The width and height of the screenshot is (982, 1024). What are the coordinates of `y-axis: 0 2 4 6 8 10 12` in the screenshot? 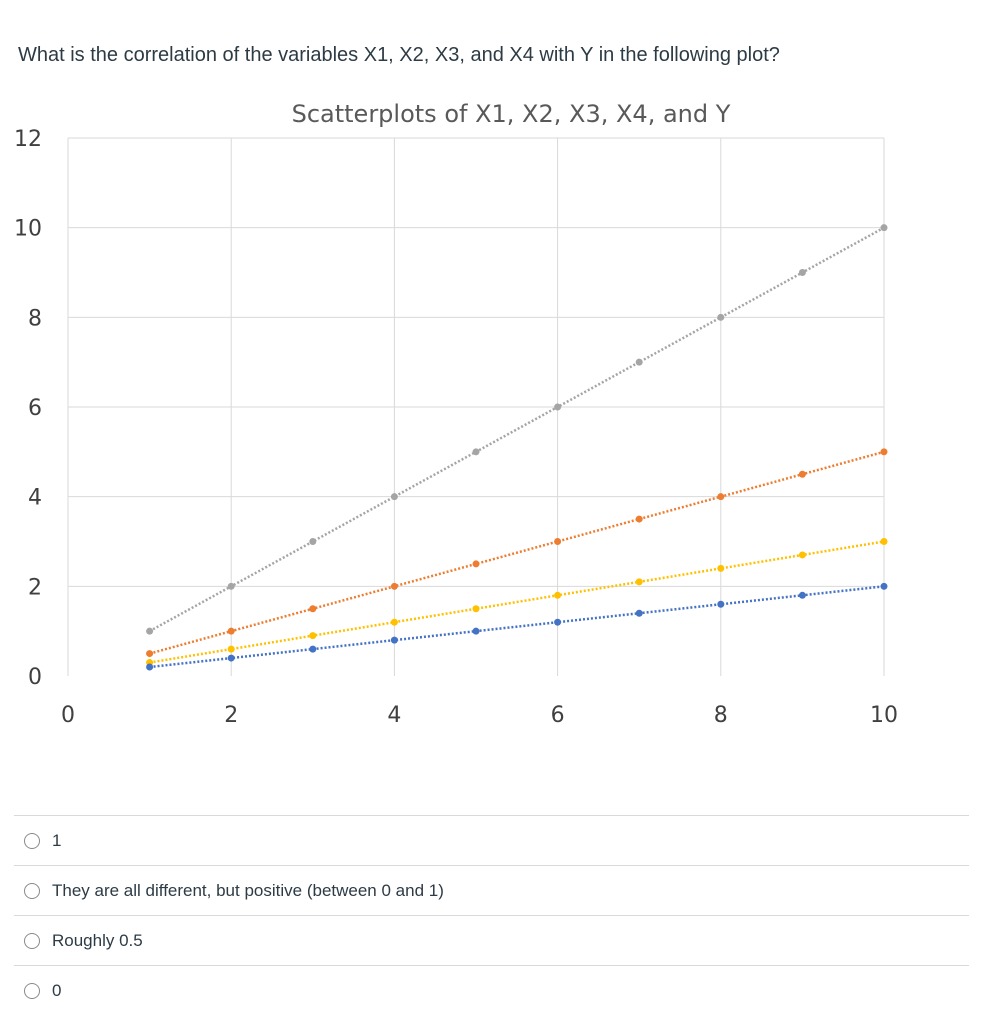 It's located at (28, 408).